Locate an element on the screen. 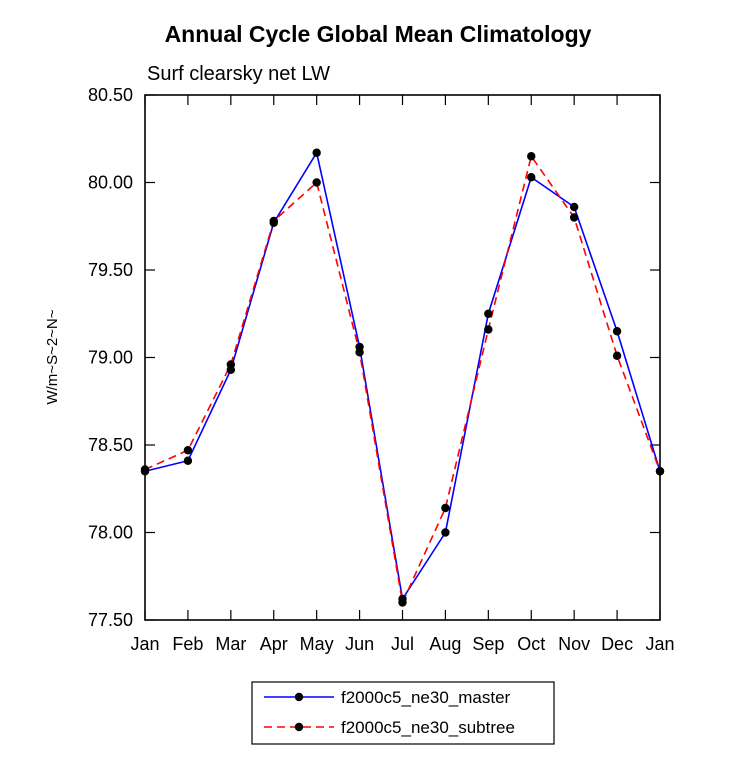  x-tick-label: Dec is located at coordinates (617, 644).